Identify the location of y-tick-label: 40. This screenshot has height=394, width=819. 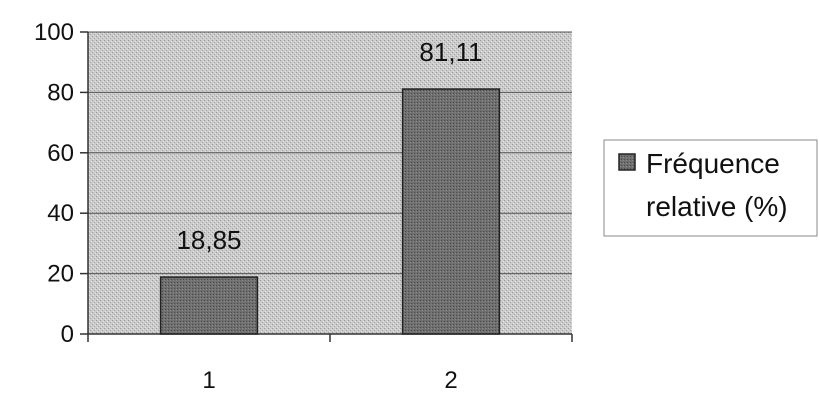
(60, 213).